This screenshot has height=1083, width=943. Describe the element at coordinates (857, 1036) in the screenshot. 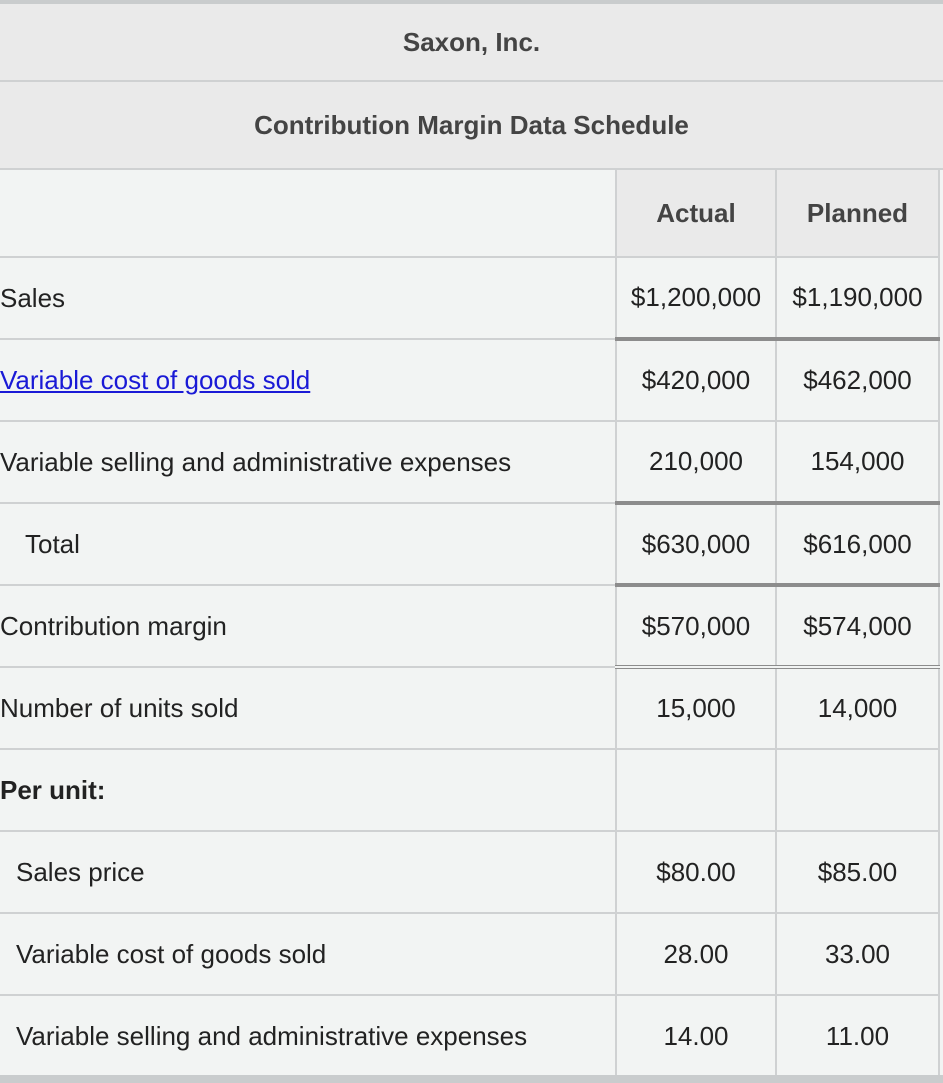

I see `planned-value: 11.00` at that location.